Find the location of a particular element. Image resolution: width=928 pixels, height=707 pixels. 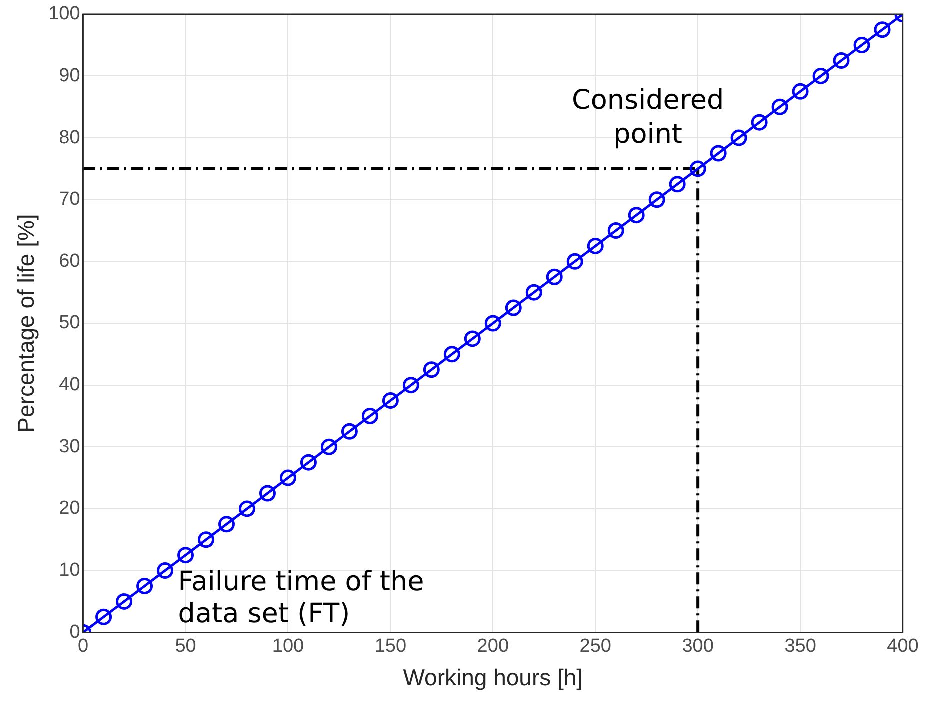

x-tick-label: 250 is located at coordinates (596, 647).